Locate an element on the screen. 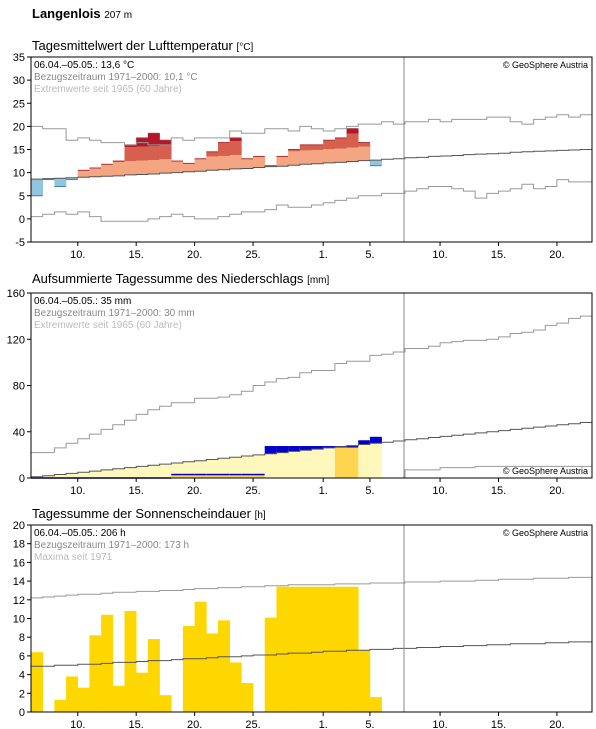  prec-info-line: Extremwerte seit 1965 (60 Jahre) is located at coordinates (108, 325).